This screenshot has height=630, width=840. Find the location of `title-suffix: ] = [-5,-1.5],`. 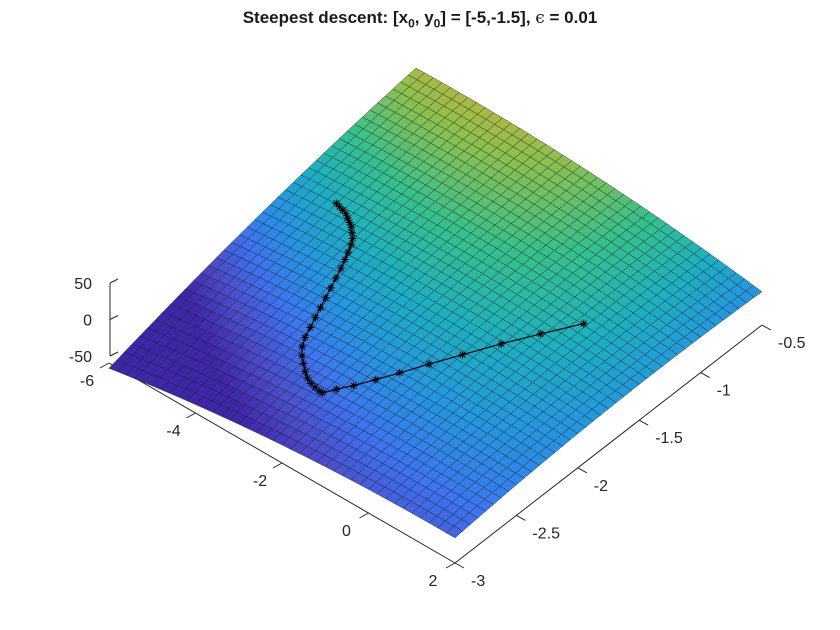

title-suffix: ] = [-5,-1.5], is located at coordinates (488, 17).